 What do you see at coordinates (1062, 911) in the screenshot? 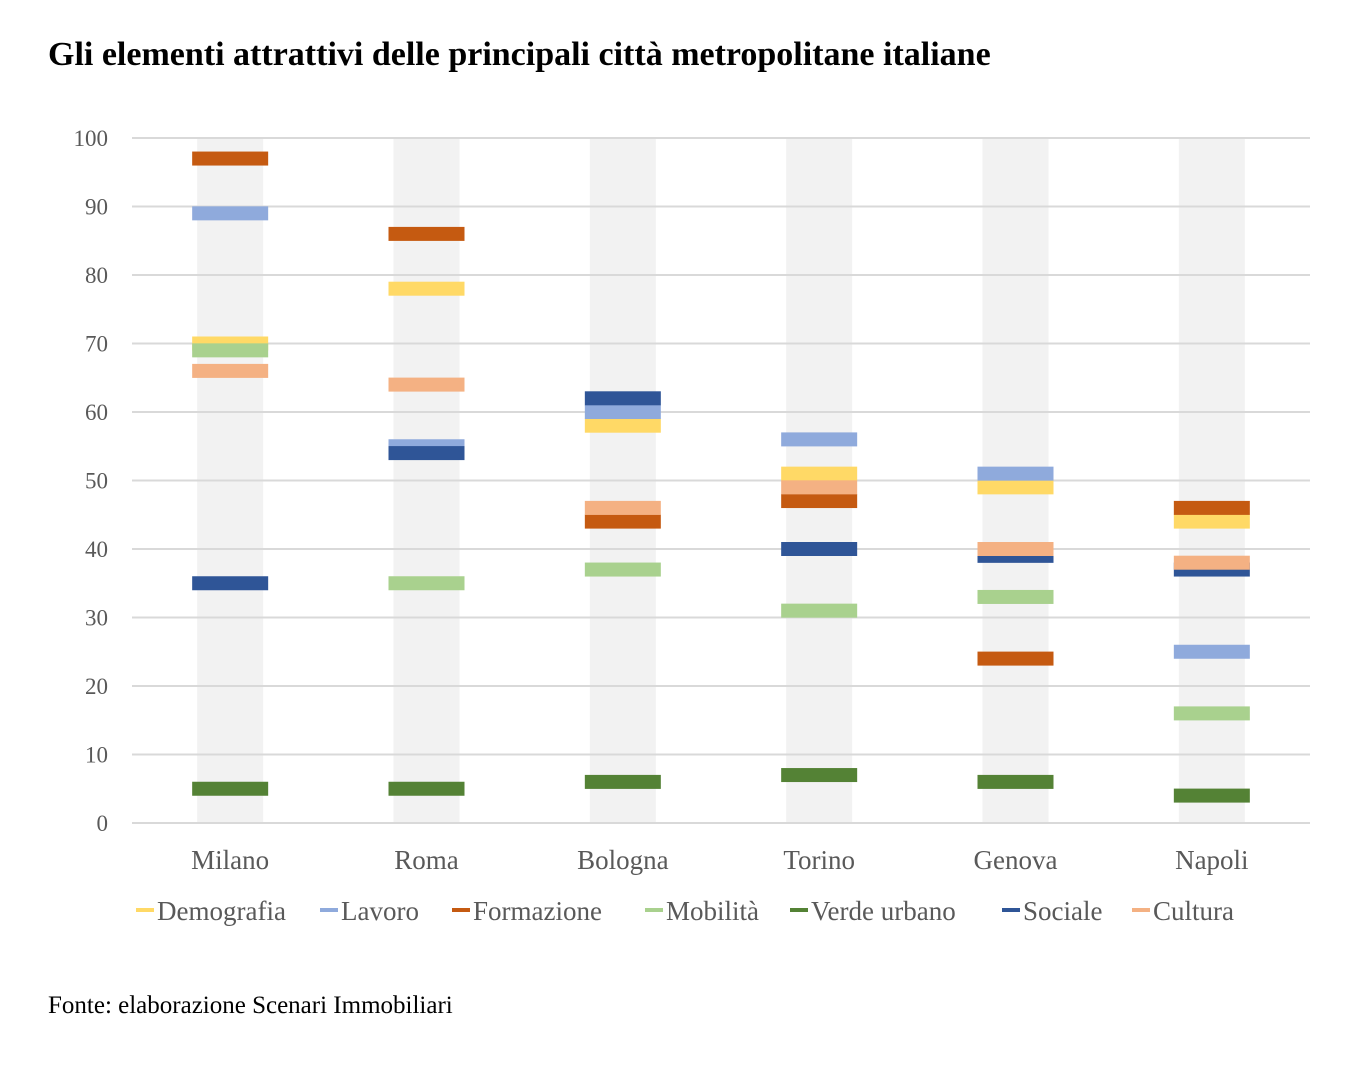
I see `legend-label: Sociale` at bounding box center [1062, 911].